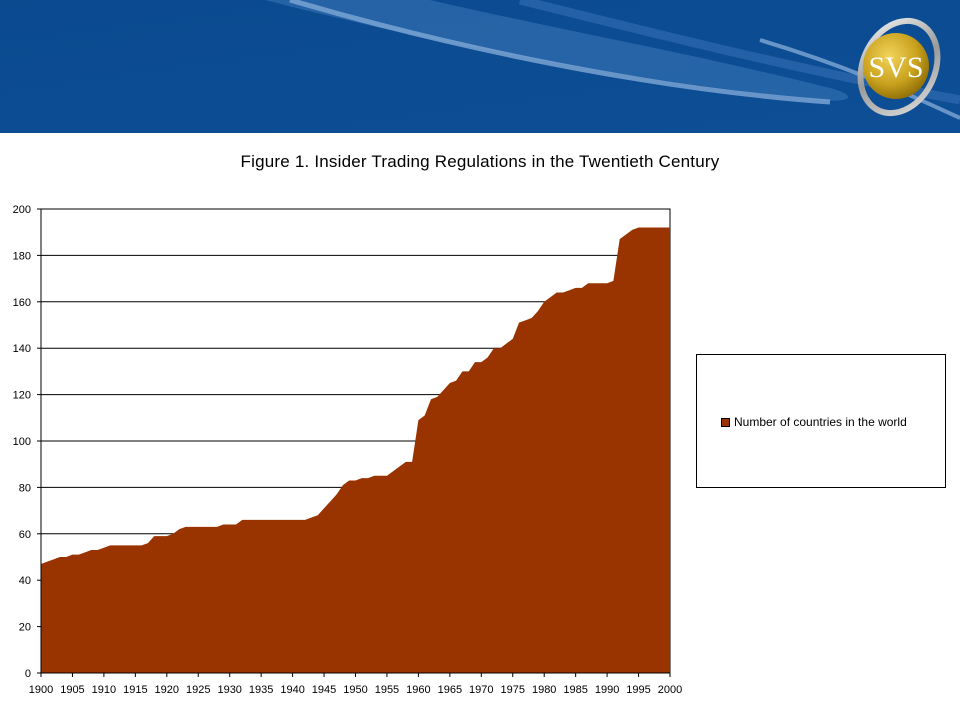 The width and height of the screenshot is (960, 720). I want to click on svs-logo-icon: SVS, so click(899, 67).